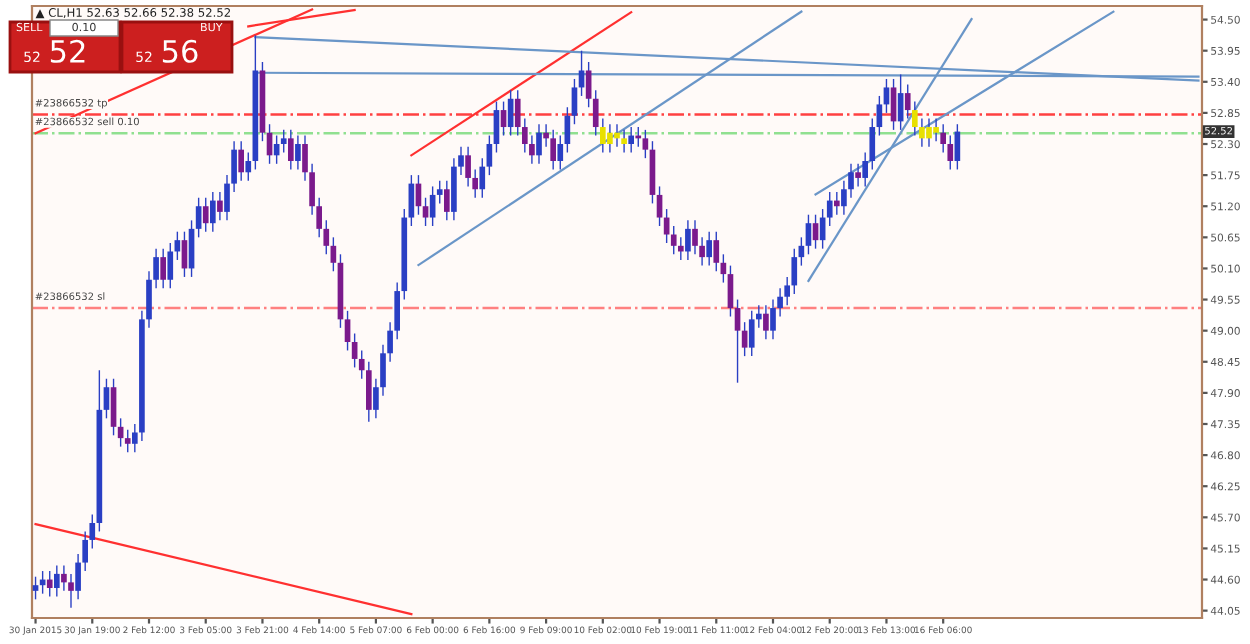 The image size is (1250, 644). I want to click on annotation: 56, so click(180, 51).